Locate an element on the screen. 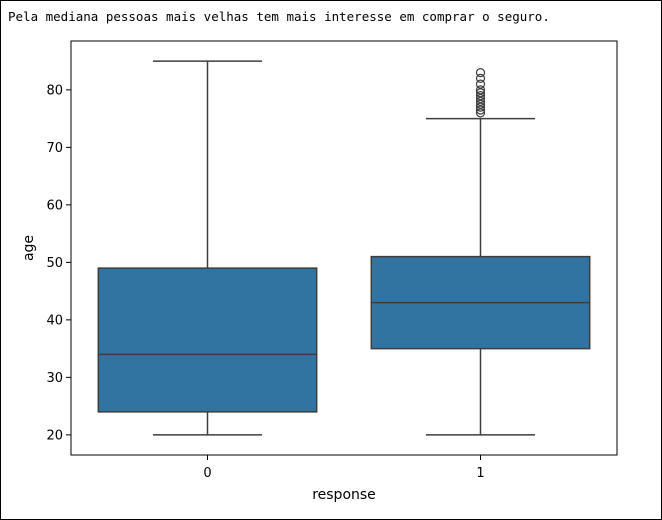  y-tick-label-70: 70 is located at coordinates (54, 148).